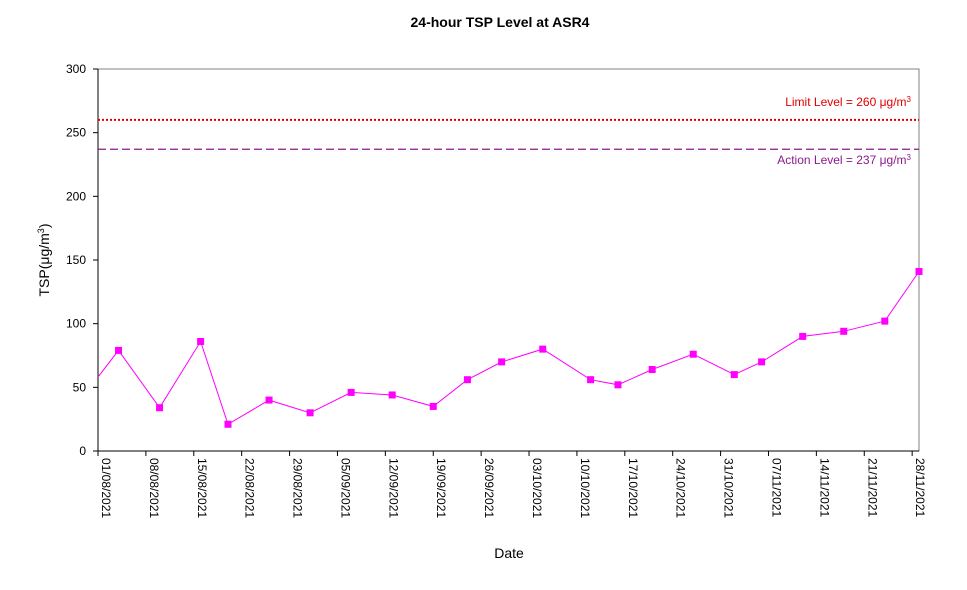 The width and height of the screenshot is (967, 590). Describe the element at coordinates (106, 488) in the screenshot. I see `x-tick-label: 01/08/2021` at that location.